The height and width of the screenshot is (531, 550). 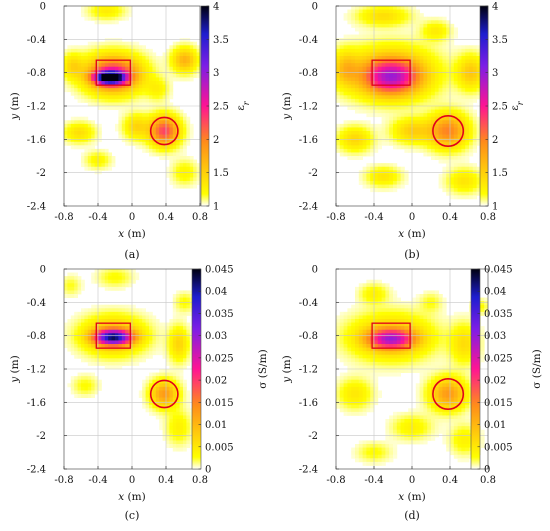 I want to click on y-tick-label: -0.8, so click(x=36, y=73).